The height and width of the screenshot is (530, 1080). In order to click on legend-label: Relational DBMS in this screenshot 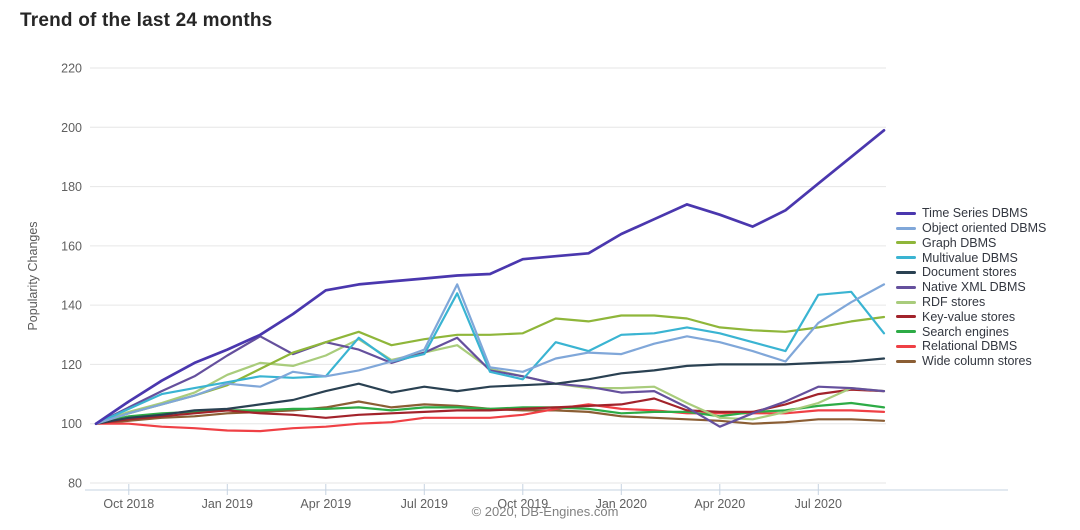, I will do `click(970, 346)`.